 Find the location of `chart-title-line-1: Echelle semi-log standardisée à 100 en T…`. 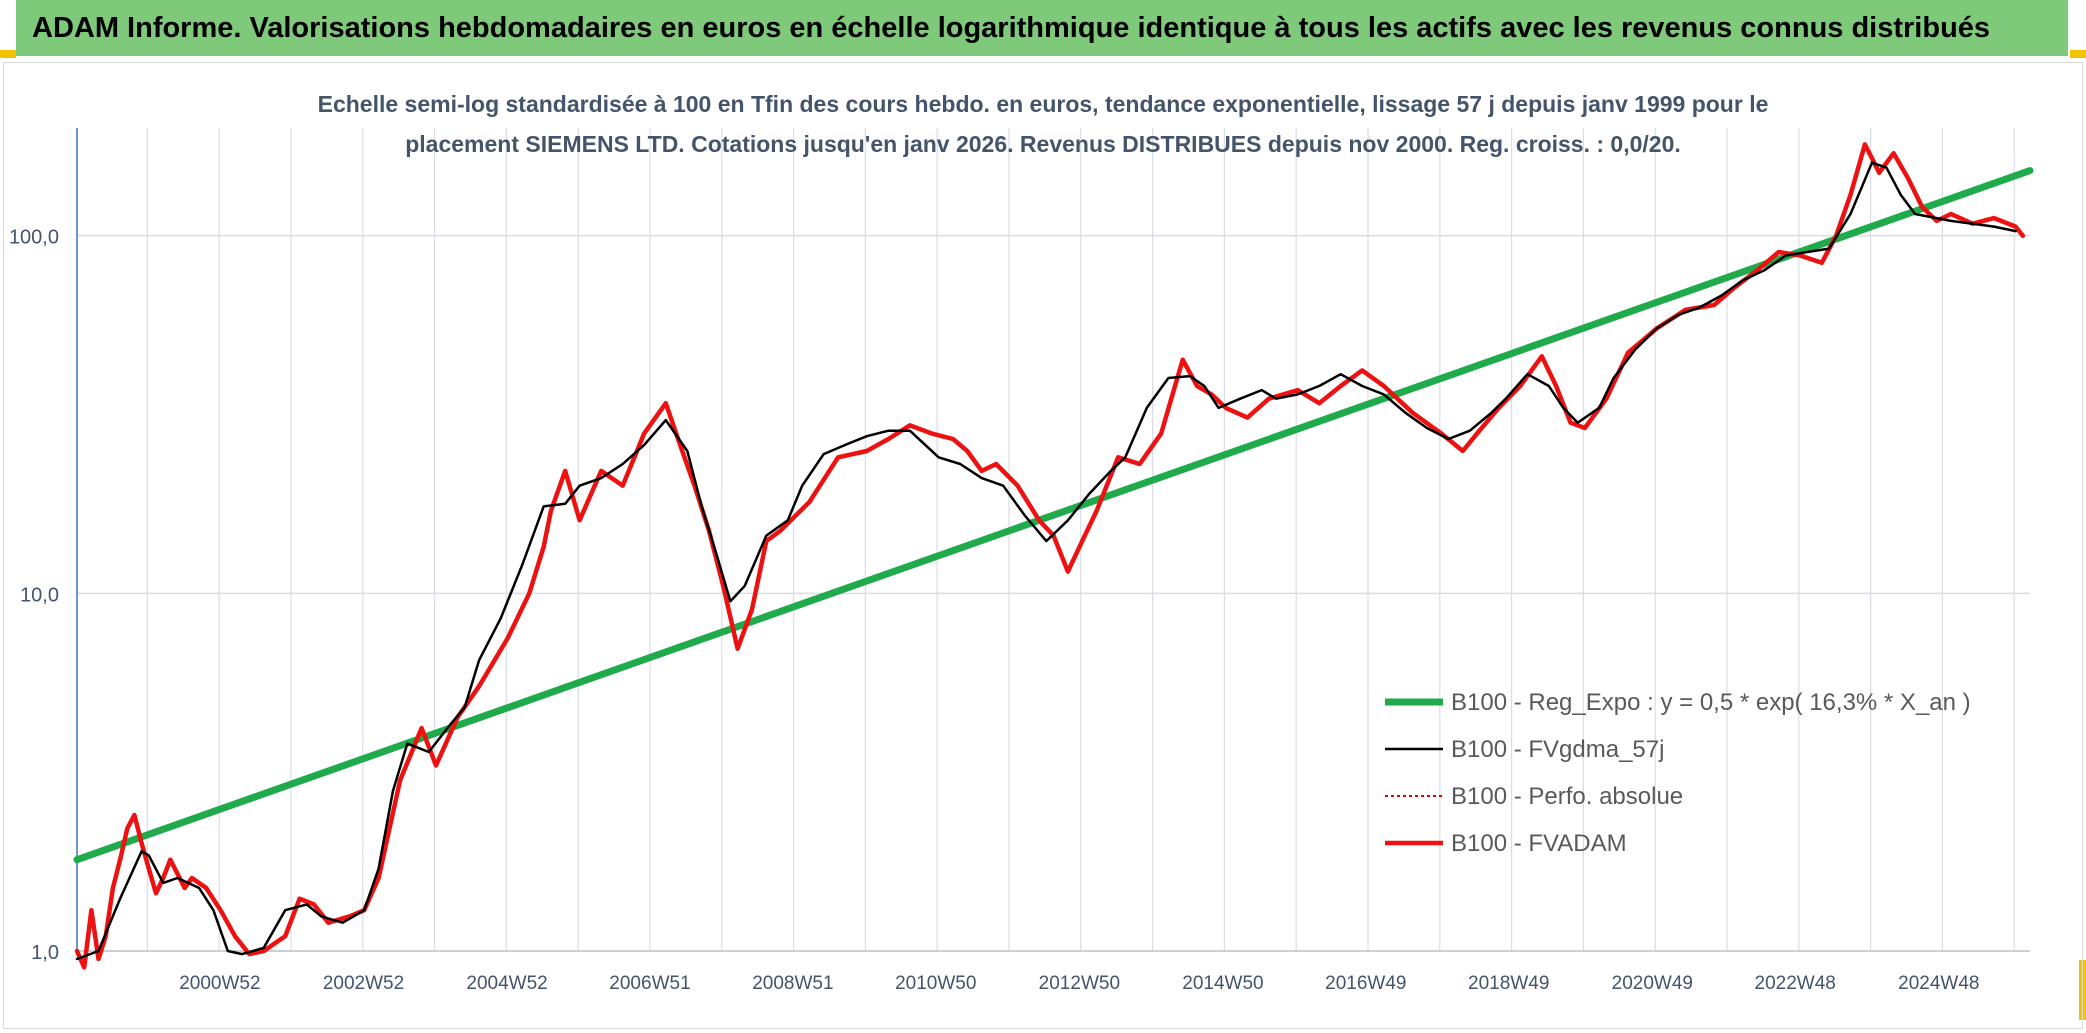

chart-title-line-1: Echelle semi-log standardisée à 100 en T… is located at coordinates (1043, 104).